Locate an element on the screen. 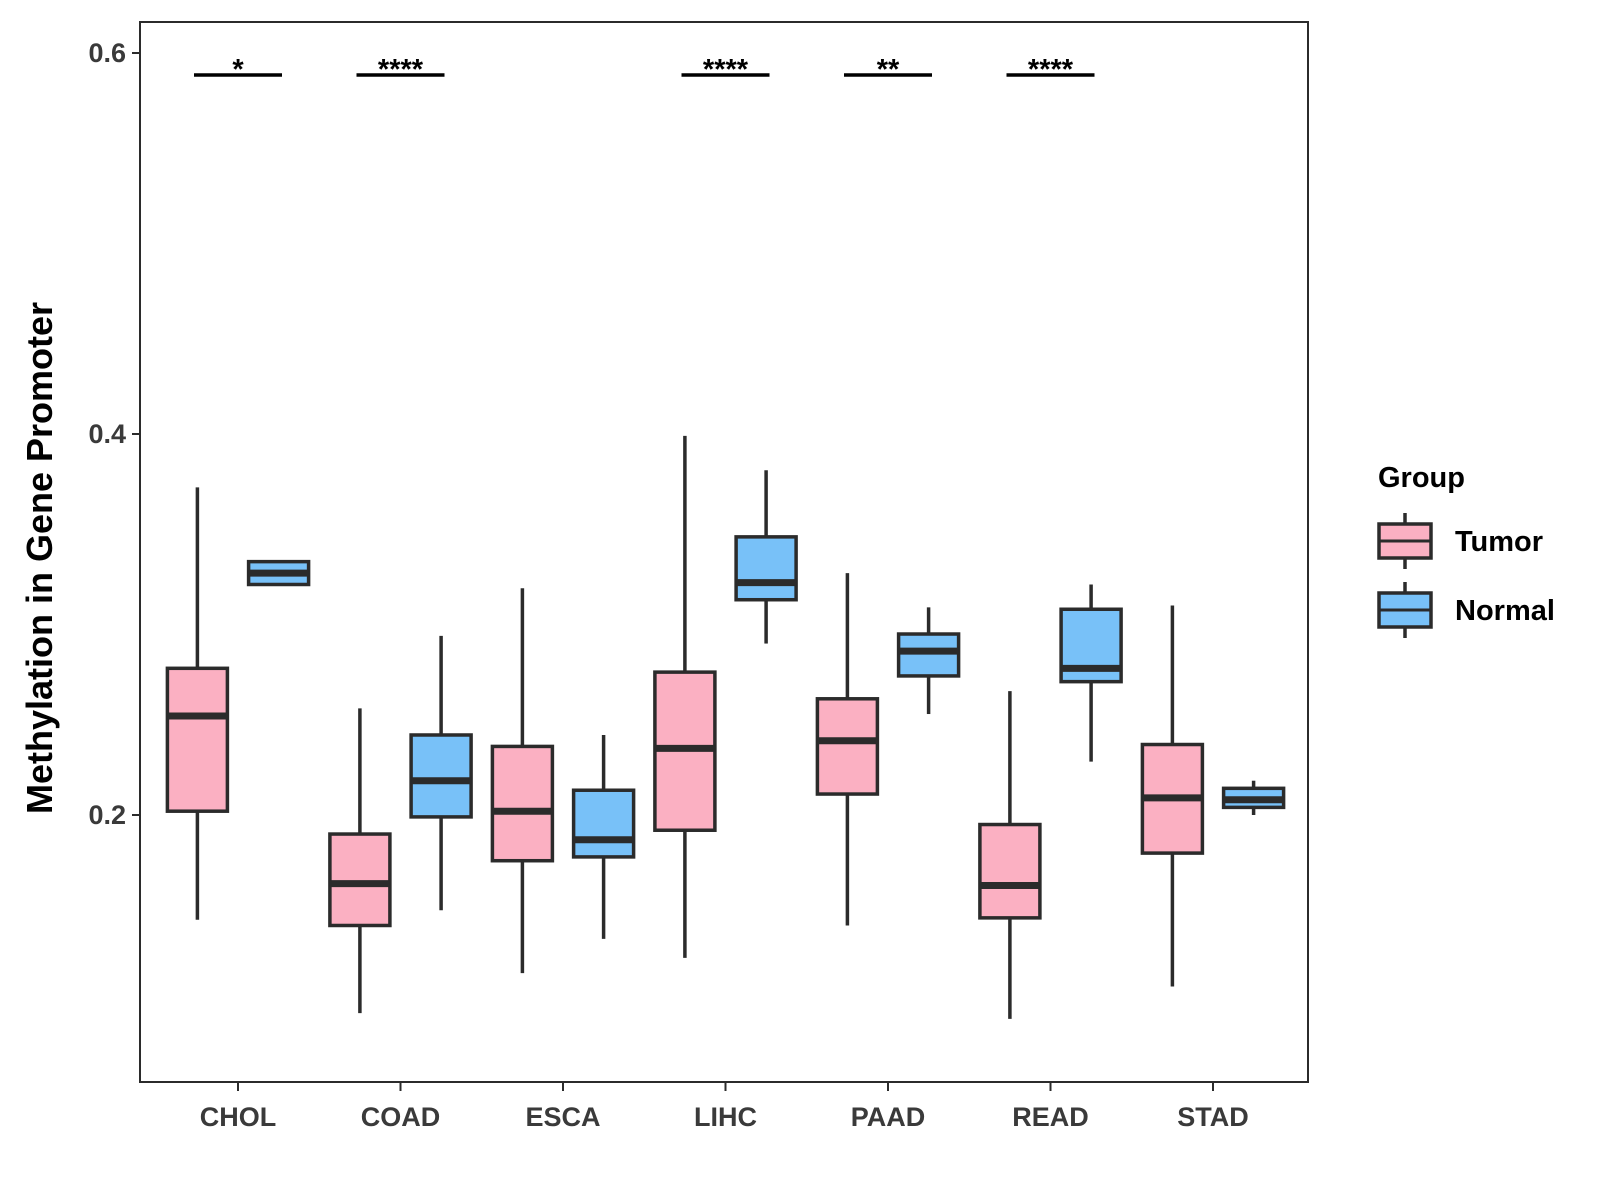 This screenshot has width=1600, height=1200. significance-label-chol: * is located at coordinates (238, 70).